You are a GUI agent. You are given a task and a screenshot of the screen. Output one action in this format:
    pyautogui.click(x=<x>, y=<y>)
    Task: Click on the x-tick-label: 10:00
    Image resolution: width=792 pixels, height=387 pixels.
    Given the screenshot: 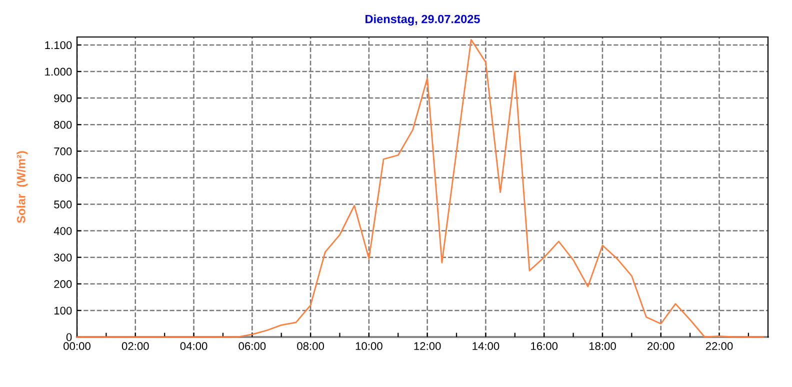 What is the action you would take?
    pyautogui.click(x=369, y=346)
    